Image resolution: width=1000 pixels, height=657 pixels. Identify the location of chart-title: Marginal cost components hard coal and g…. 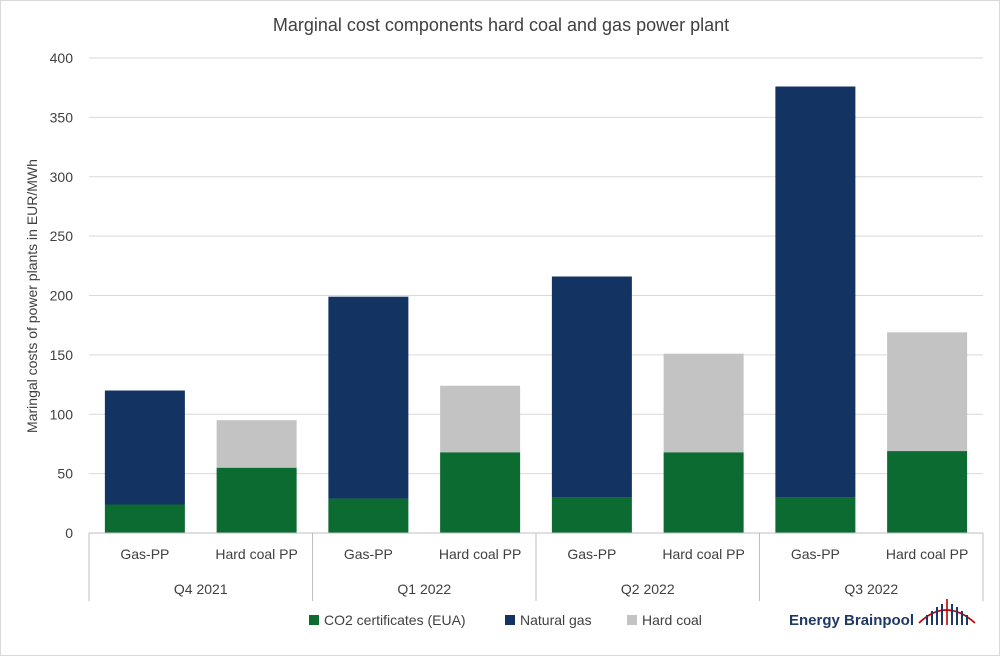
(501, 25).